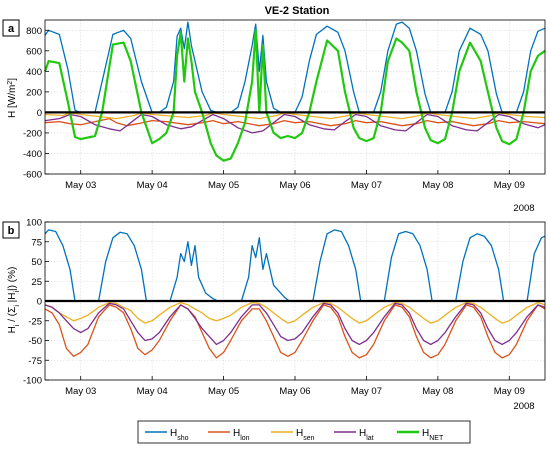 The height and width of the screenshot is (456, 550). Describe the element at coordinates (39, 302) in the screenshot. I see `panel-b-y-tick-label: 0` at that location.